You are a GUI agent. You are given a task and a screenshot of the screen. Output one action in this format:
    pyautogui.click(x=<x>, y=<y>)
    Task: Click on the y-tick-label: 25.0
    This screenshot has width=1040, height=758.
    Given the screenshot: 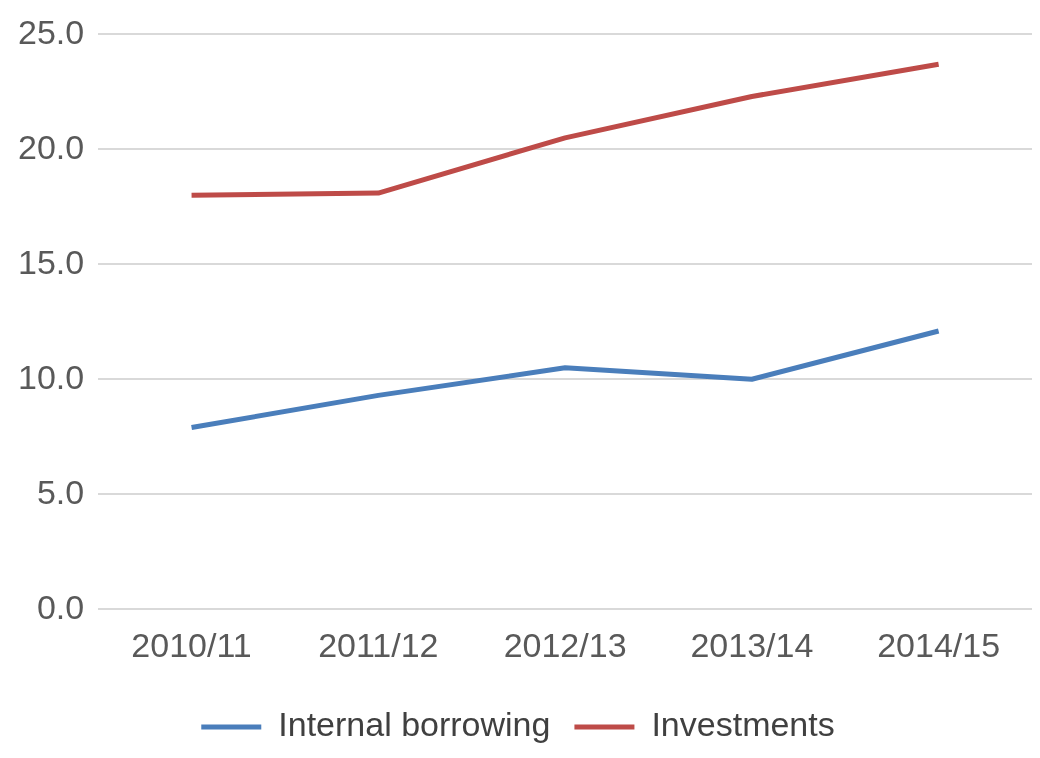 What is the action you would take?
    pyautogui.click(x=51, y=31)
    